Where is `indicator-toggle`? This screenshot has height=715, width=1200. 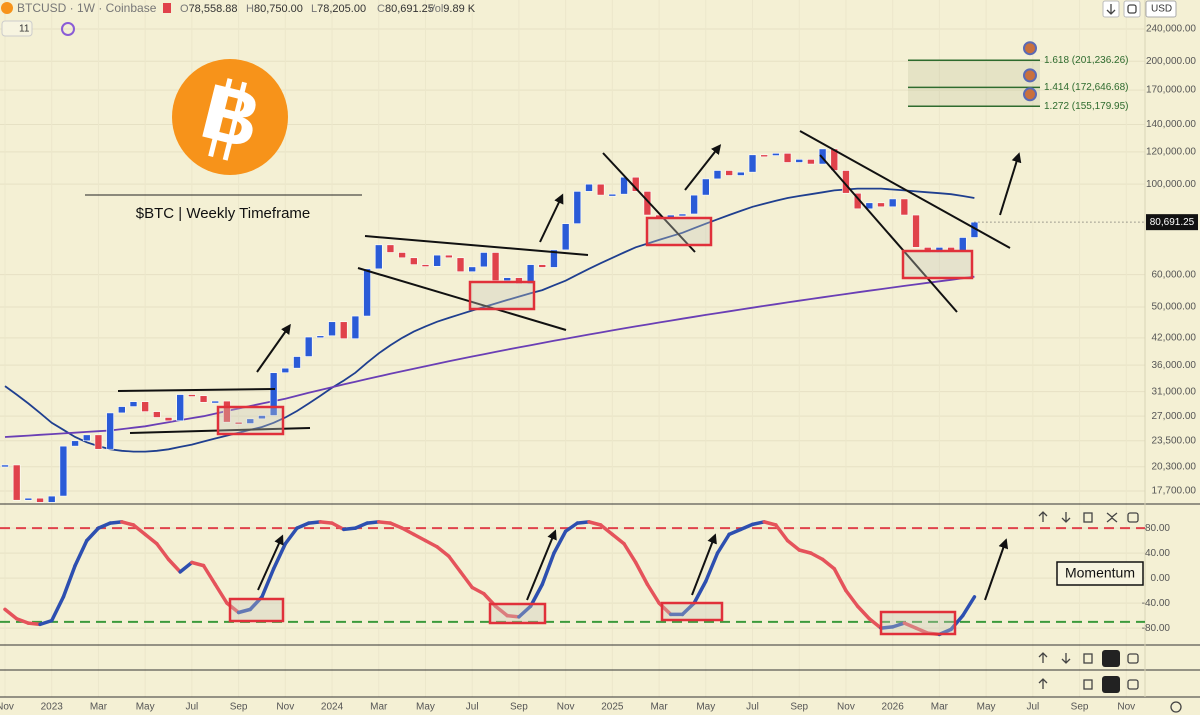 indicator-toggle is located at coordinates (17, 28).